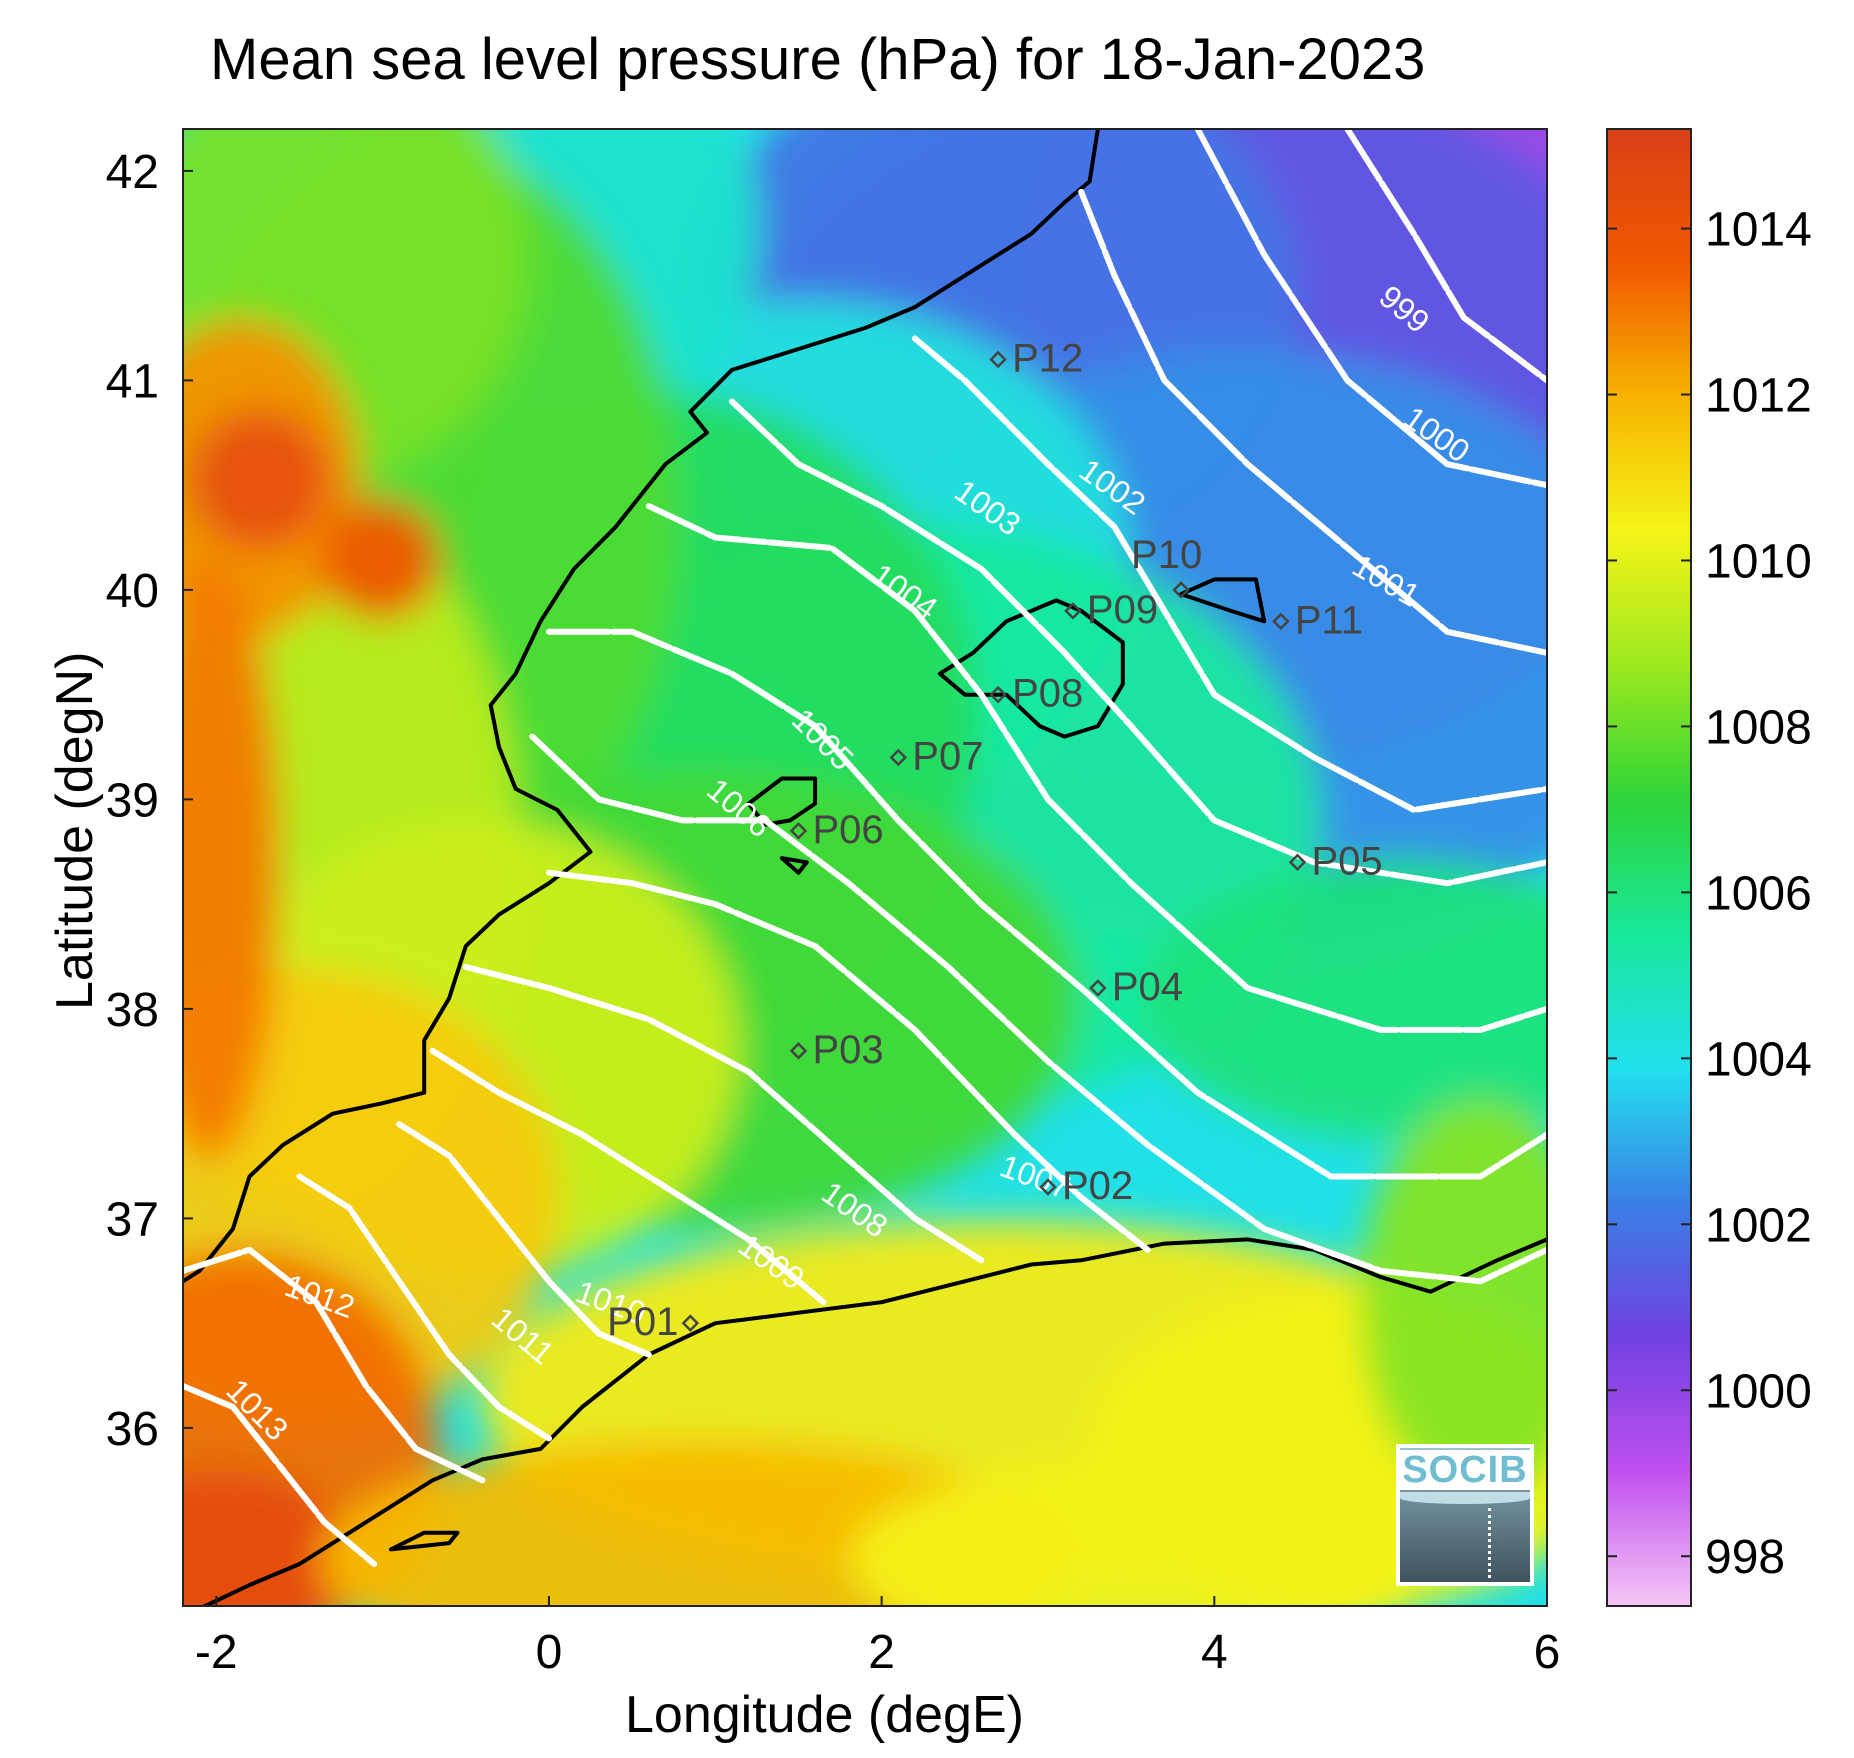  I want to click on logo-wave-icon, so click(1465, 1498).